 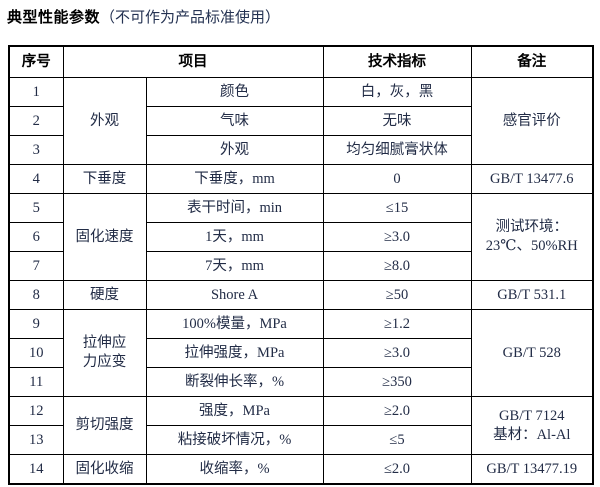 I want to click on spec-cell: ≤2.0, so click(x=397, y=469).